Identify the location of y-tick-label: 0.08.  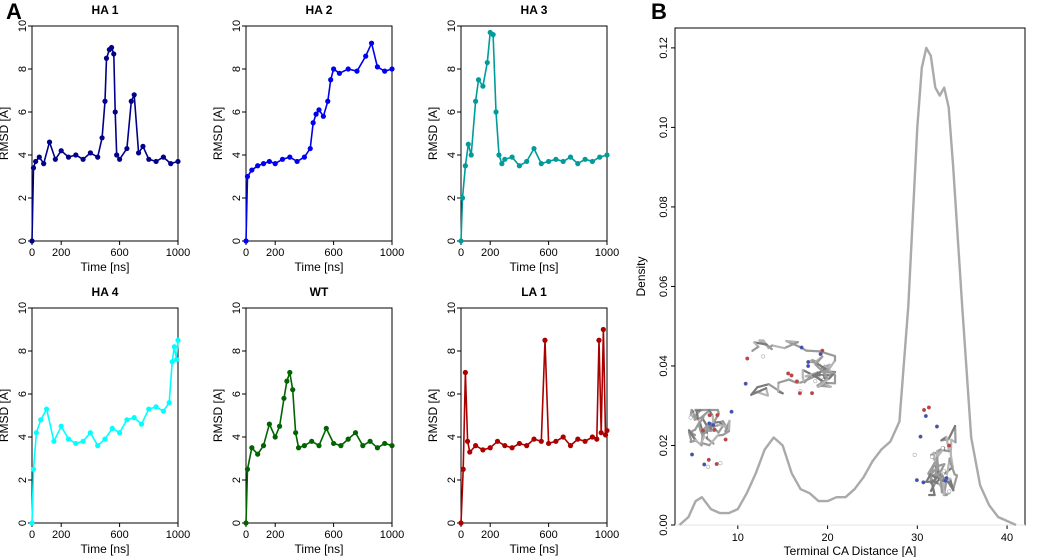
(664, 206).